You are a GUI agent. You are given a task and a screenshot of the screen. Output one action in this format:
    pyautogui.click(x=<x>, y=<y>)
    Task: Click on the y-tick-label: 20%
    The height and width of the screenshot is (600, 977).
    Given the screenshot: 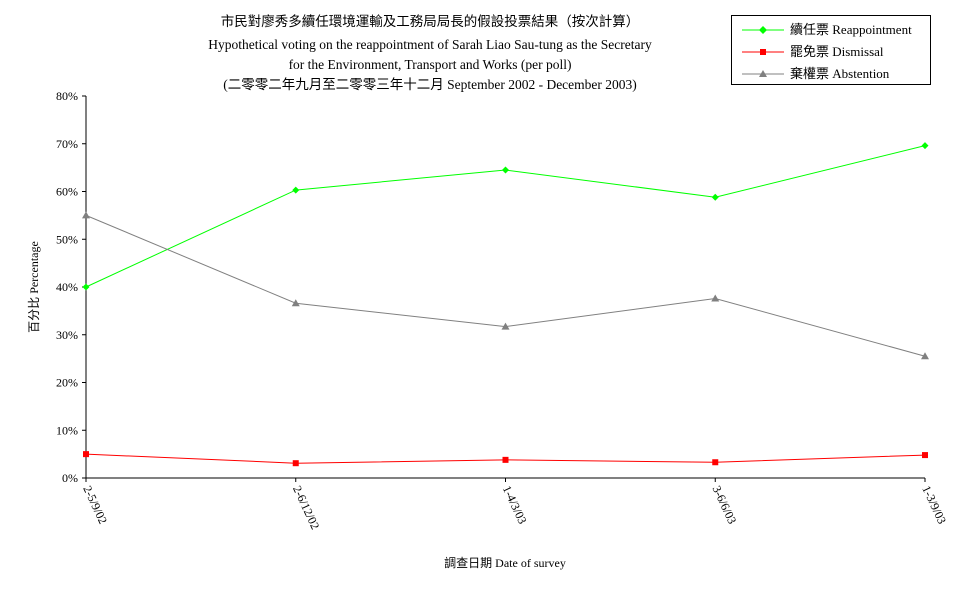 What is the action you would take?
    pyautogui.click(x=67, y=383)
    